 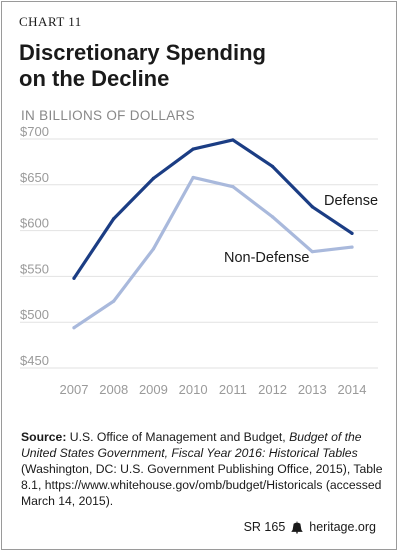 I want to click on y-tick-label-600: $600, so click(x=34, y=223).